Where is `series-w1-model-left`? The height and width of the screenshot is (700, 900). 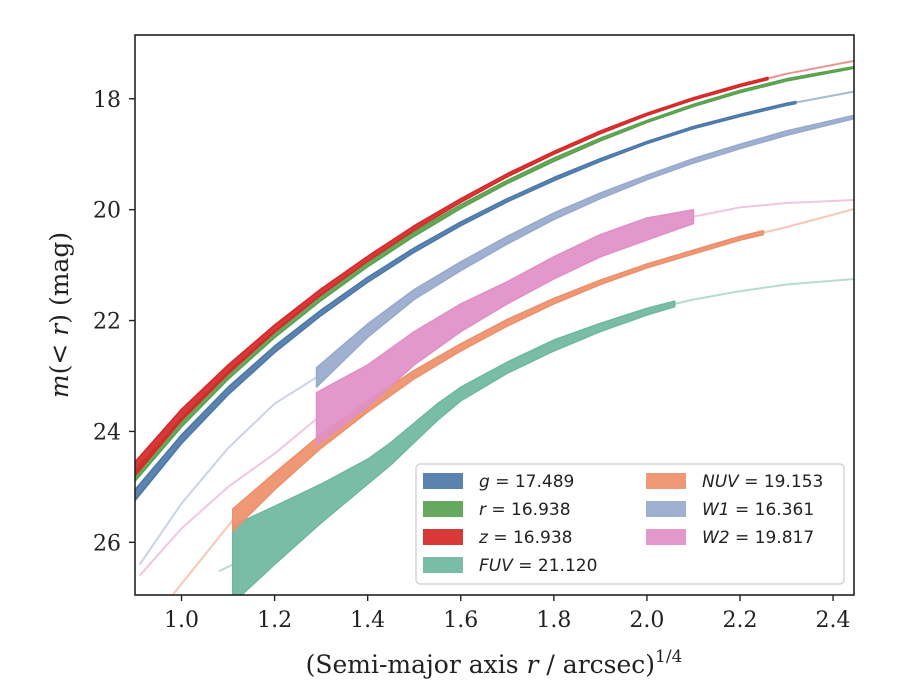 series-w1-model-left is located at coordinates (228, 471).